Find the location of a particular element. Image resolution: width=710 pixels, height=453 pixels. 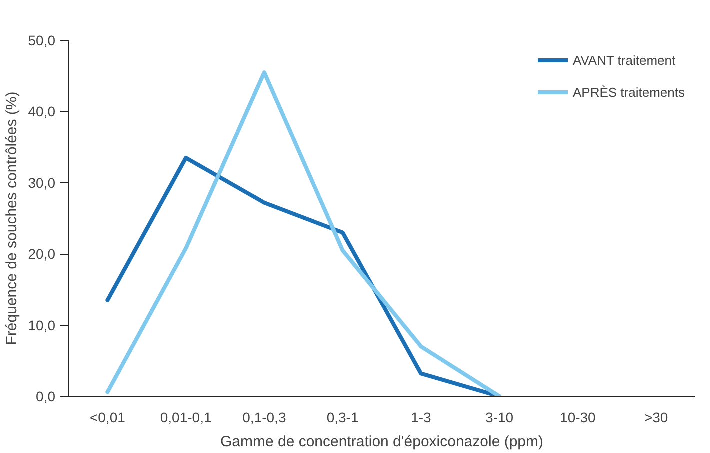

y-tick-label: 10,0 is located at coordinates (42, 325).